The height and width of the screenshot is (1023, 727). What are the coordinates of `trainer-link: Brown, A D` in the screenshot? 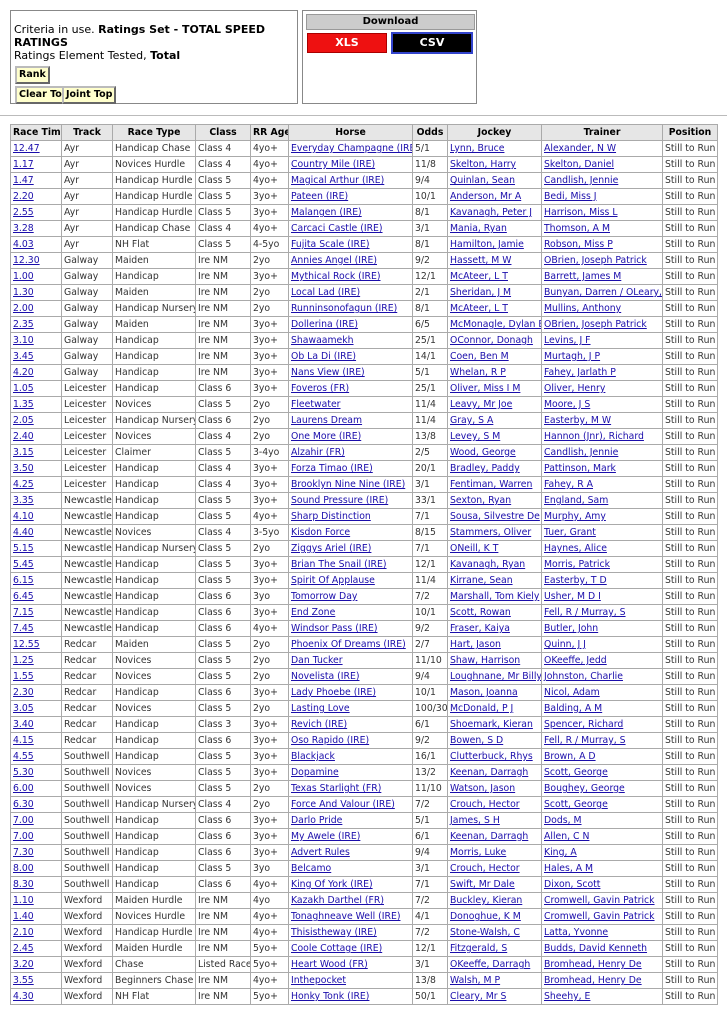 It's located at (570, 756).